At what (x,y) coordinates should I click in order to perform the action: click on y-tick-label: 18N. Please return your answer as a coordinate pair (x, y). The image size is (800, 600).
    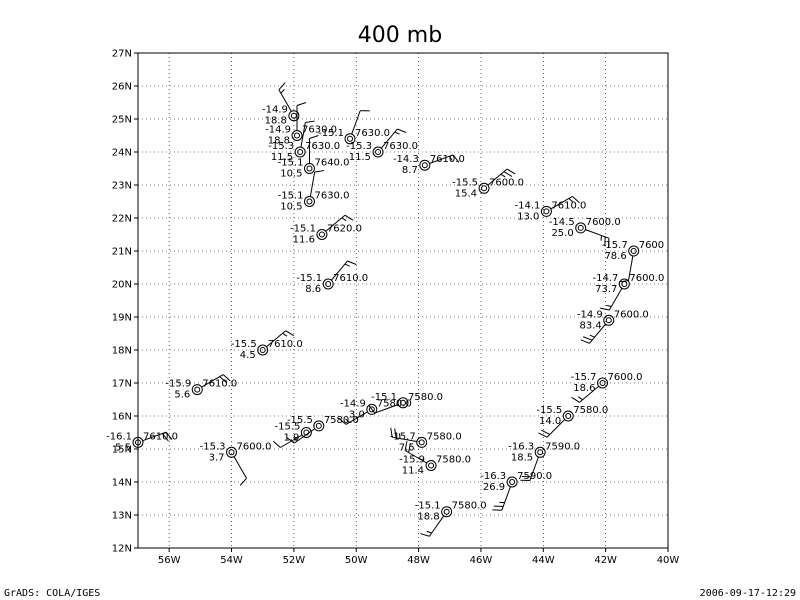
    Looking at the image, I should click on (122, 351).